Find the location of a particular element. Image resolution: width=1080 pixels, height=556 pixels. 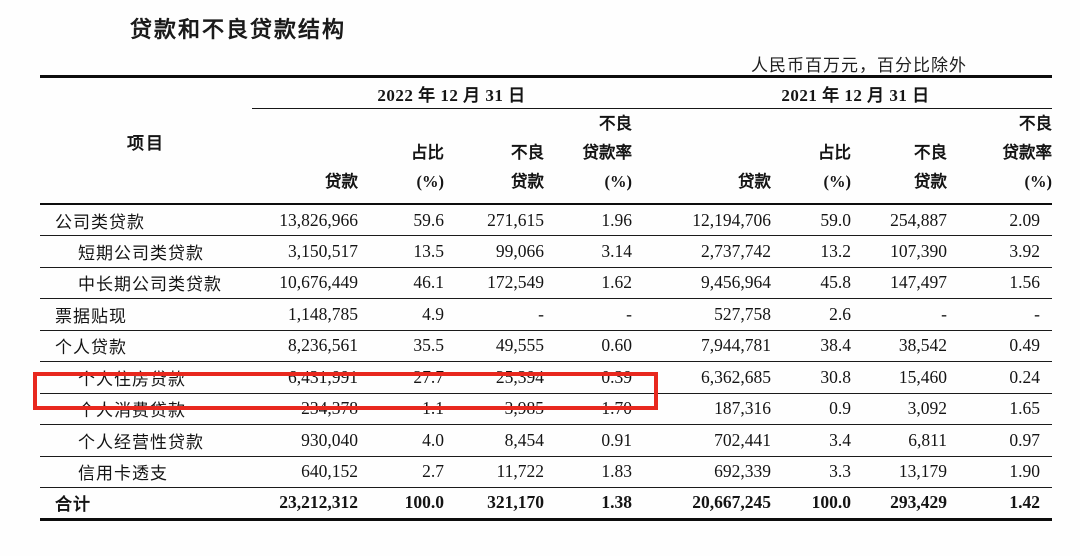

value-cell: 3.14 is located at coordinates (588, 251).